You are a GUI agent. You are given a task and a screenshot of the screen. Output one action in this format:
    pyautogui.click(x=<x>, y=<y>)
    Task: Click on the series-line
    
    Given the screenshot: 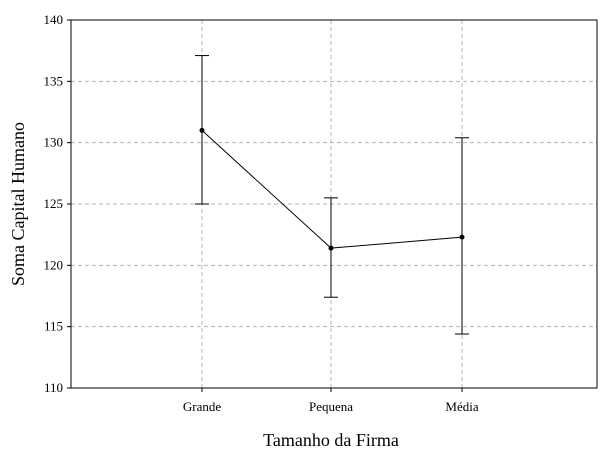 What is the action you would take?
    pyautogui.click(x=332, y=189)
    